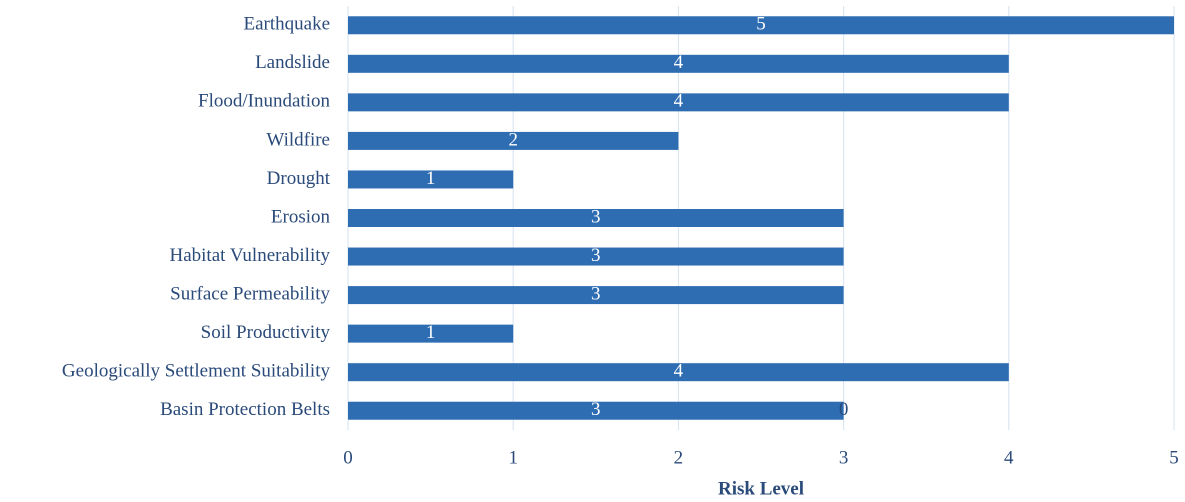 This screenshot has width=1185, height=502. I want to click on y-tick-label: Basin Protection Belts, so click(245, 409).